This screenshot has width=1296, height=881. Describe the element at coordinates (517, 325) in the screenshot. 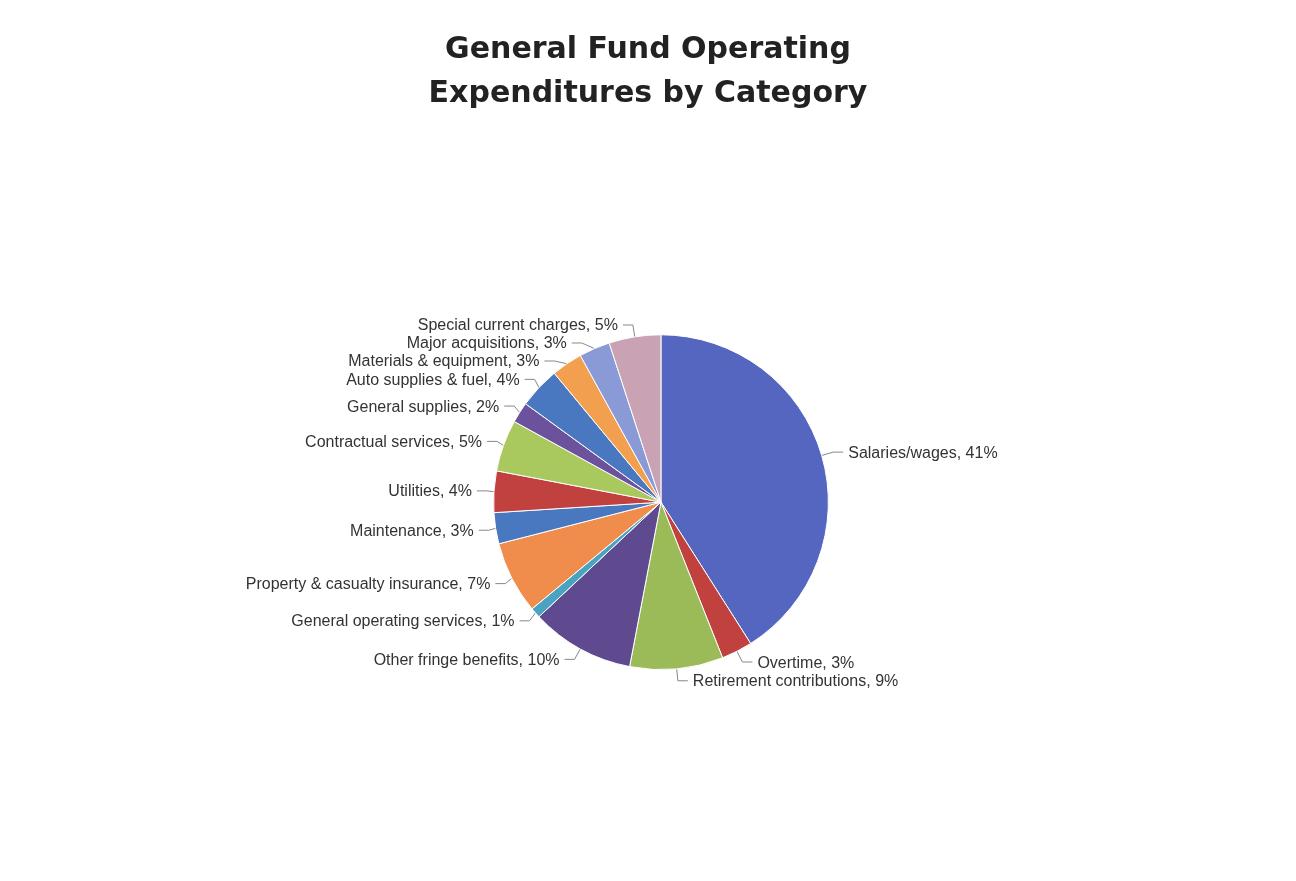

I see `slice-label: Special current charges, 5%` at that location.